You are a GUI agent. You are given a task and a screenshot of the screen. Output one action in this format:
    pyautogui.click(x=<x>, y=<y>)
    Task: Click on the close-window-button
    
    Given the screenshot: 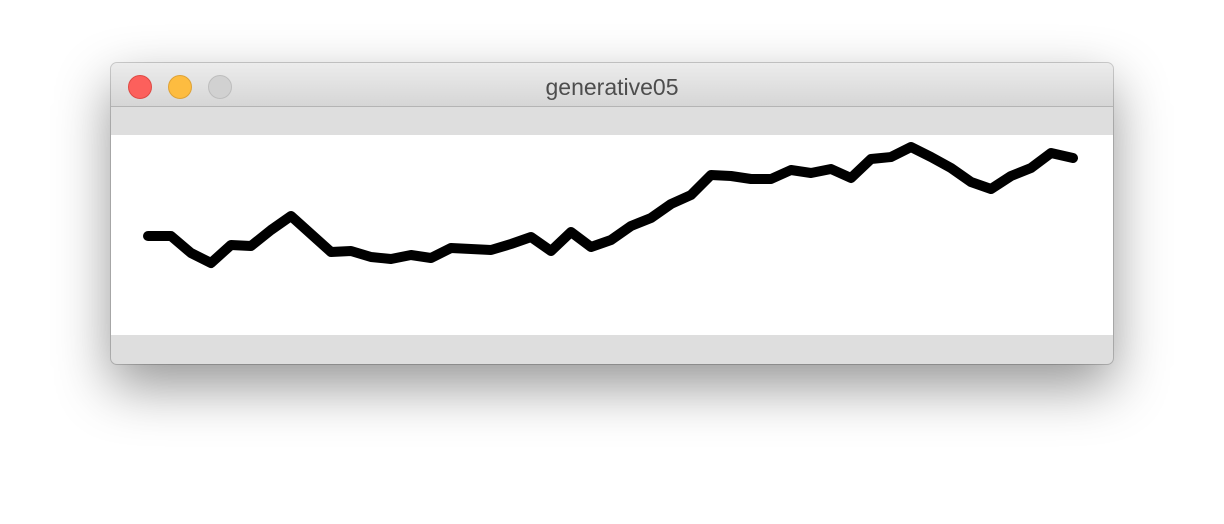 What is the action you would take?
    pyautogui.click(x=140, y=87)
    